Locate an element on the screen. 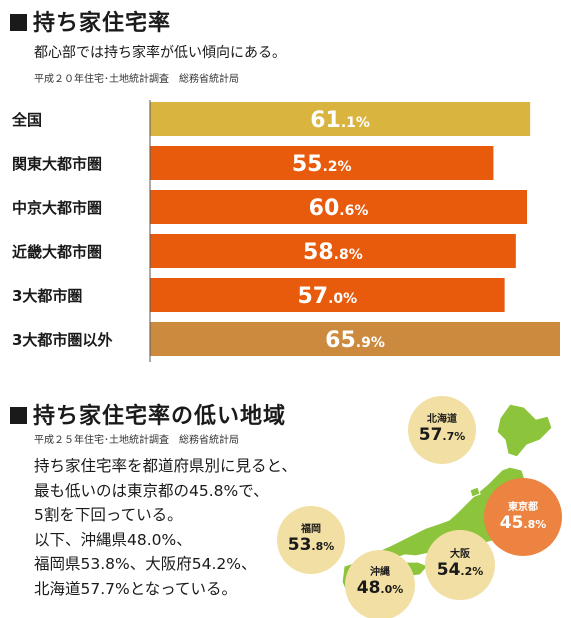 This screenshot has width=571, height=618. bar-value-label: 58.8% is located at coordinates (333, 252).